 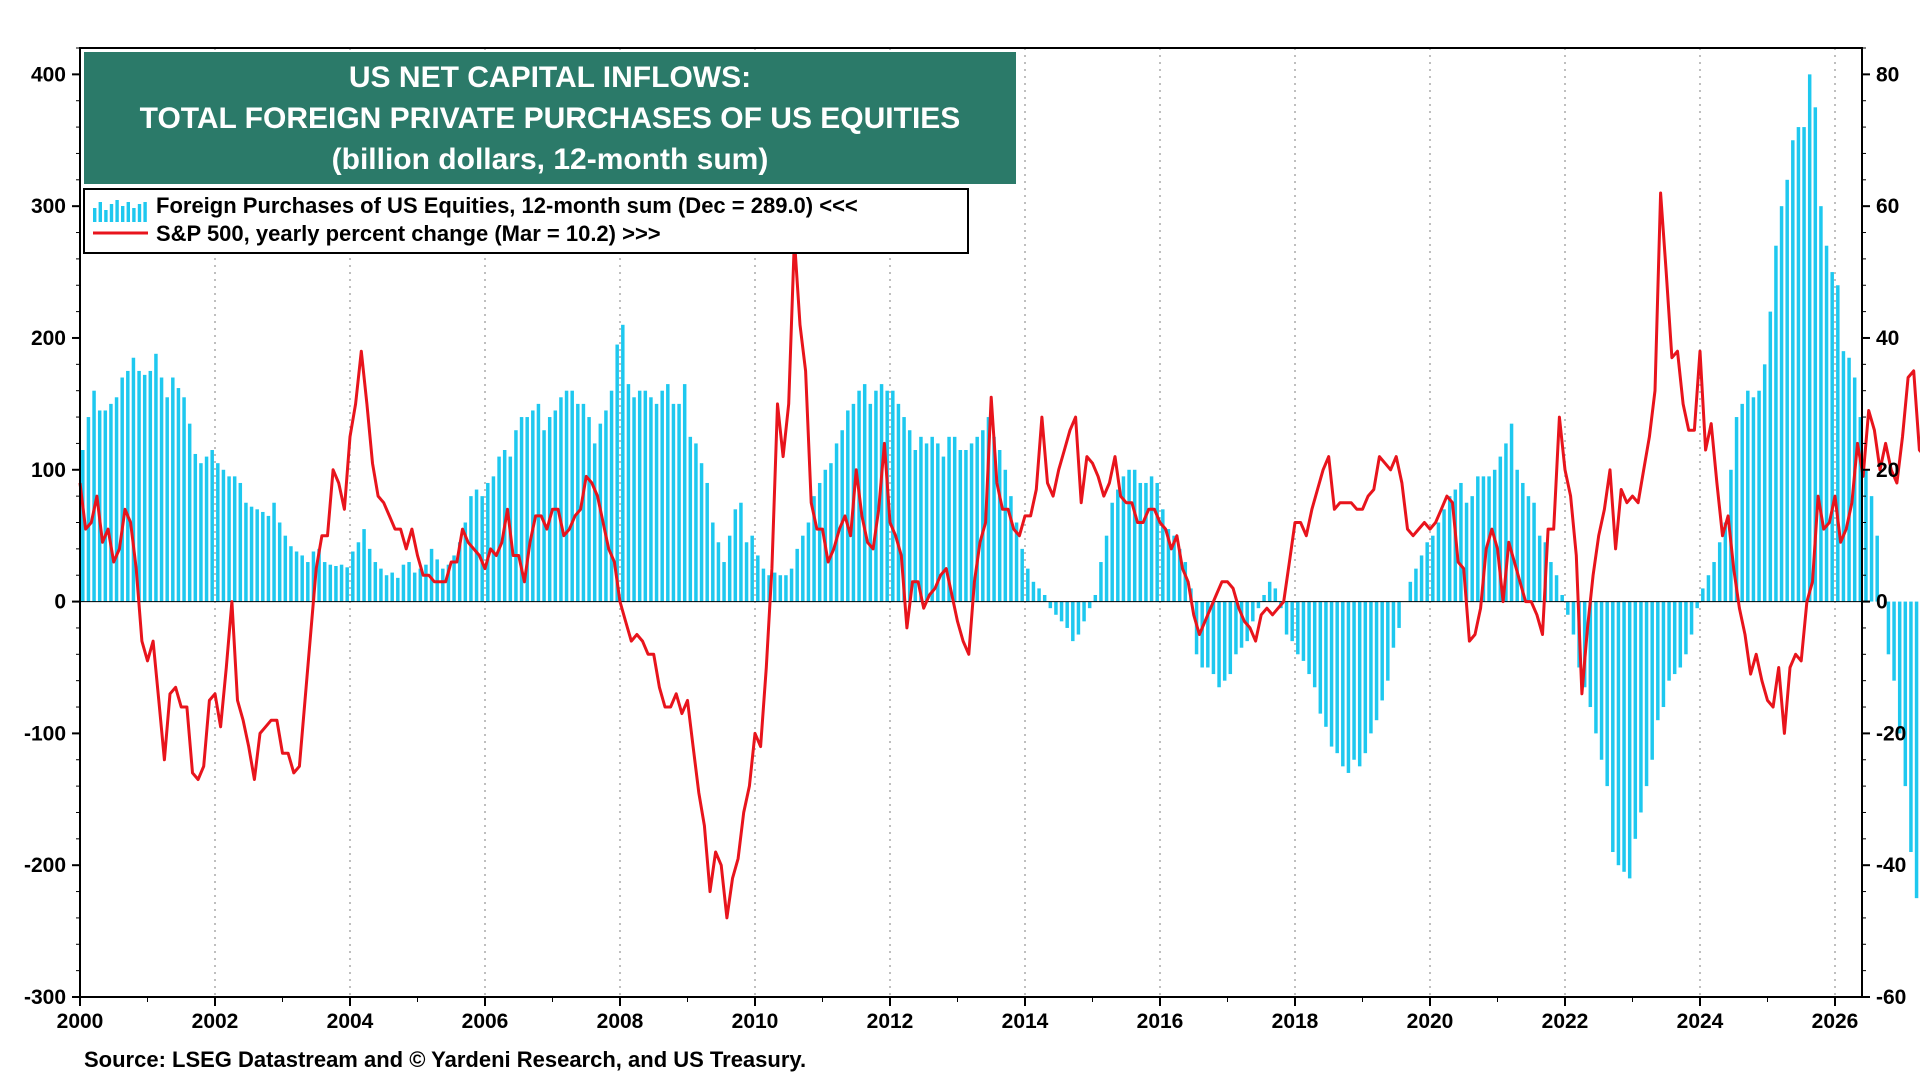 What do you see at coordinates (1700, 1021) in the screenshot?
I see `x-tick-label-2024: 2024` at bounding box center [1700, 1021].